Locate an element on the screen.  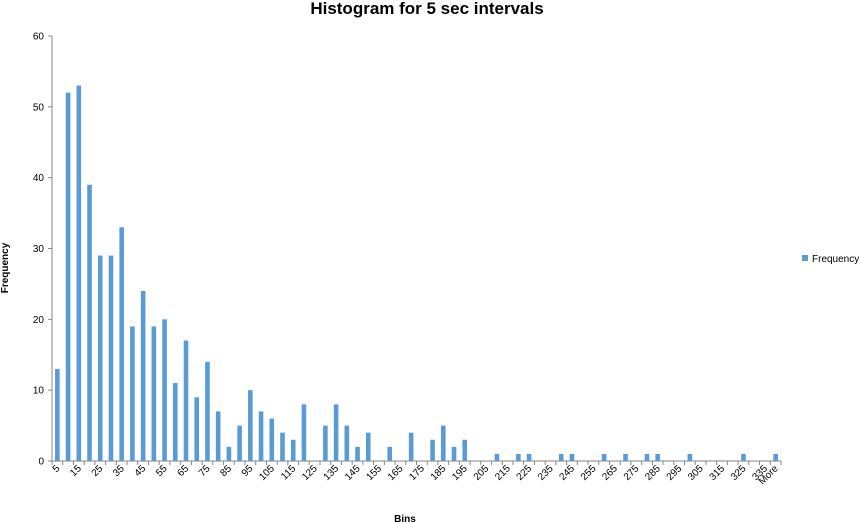
x-tick-label: 295 is located at coordinates (675, 473).